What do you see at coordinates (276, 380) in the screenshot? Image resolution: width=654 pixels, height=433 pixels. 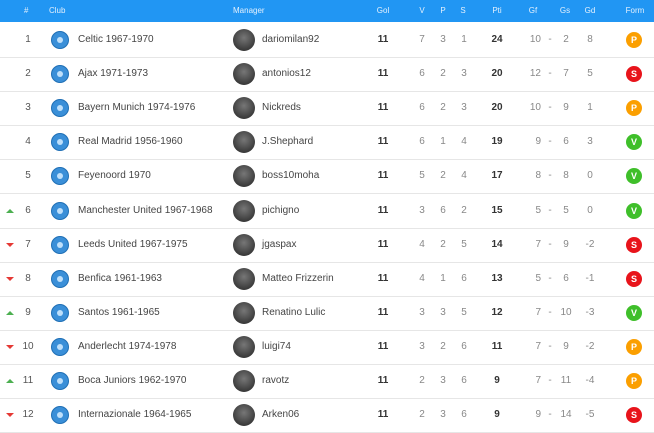 I see `manager-name: ravotz` at bounding box center [276, 380].